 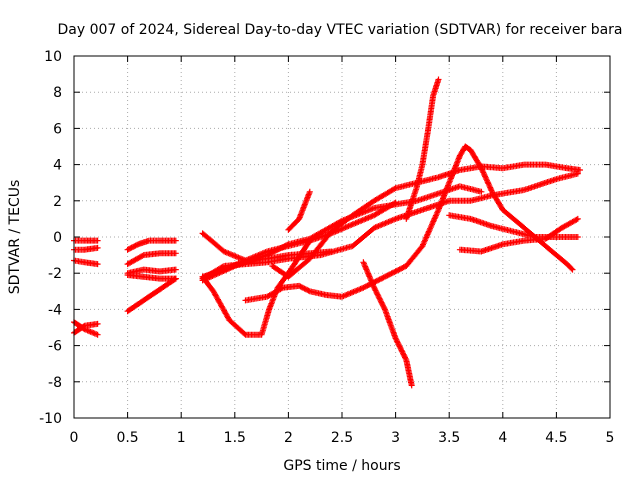 I want to click on x-axis-label: GPS time / hours, so click(x=341, y=466).